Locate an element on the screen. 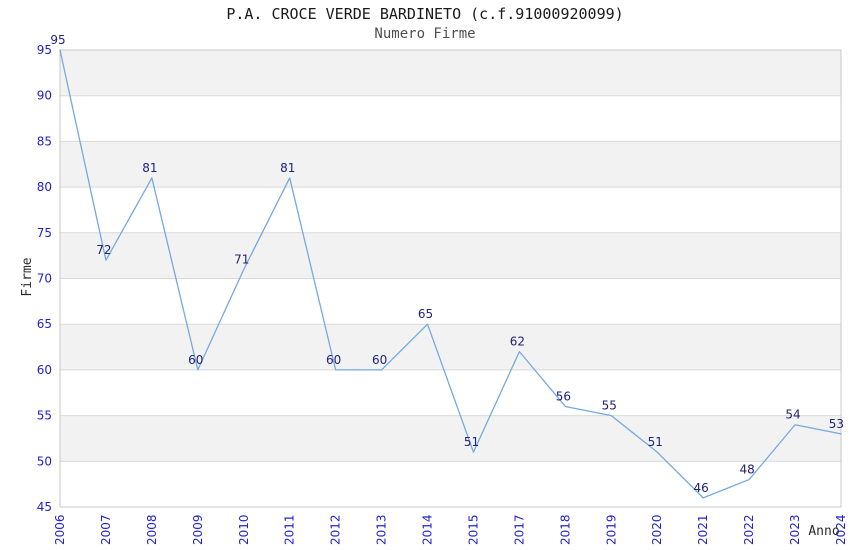 The height and width of the screenshot is (550, 850). x-tick-label: 2018 is located at coordinates (565, 529).